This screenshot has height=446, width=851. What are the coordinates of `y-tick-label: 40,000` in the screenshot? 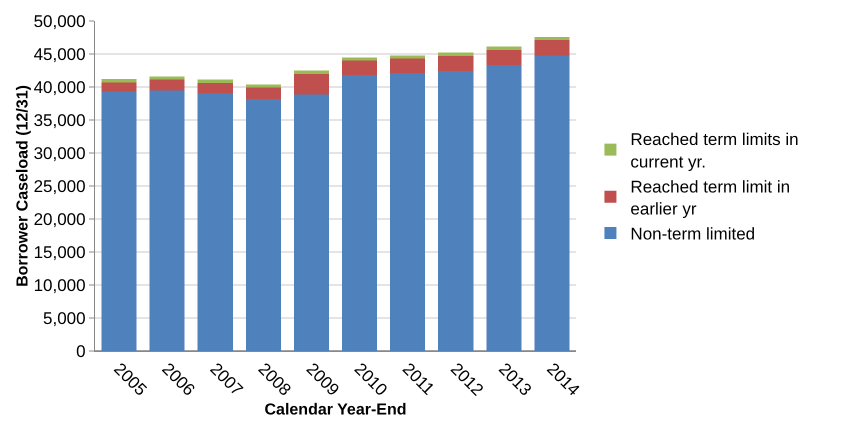 It's located at (60, 87).